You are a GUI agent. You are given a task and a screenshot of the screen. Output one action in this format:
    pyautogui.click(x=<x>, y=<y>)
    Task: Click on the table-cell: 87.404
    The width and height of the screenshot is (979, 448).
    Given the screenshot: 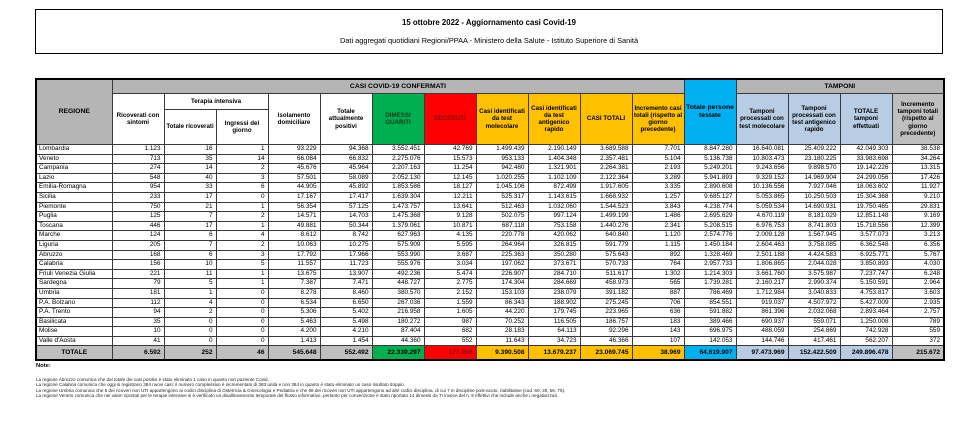 What is the action you would take?
    pyautogui.click(x=398, y=331)
    